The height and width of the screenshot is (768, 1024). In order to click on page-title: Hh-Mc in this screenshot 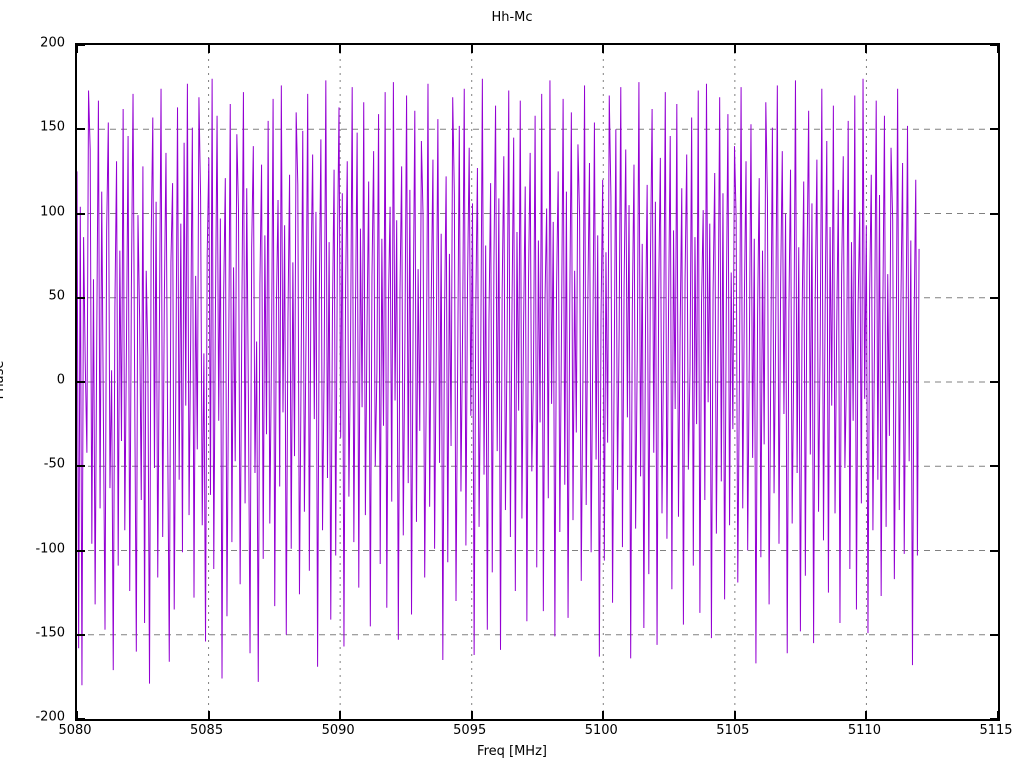, I will do `click(512, 17)`.